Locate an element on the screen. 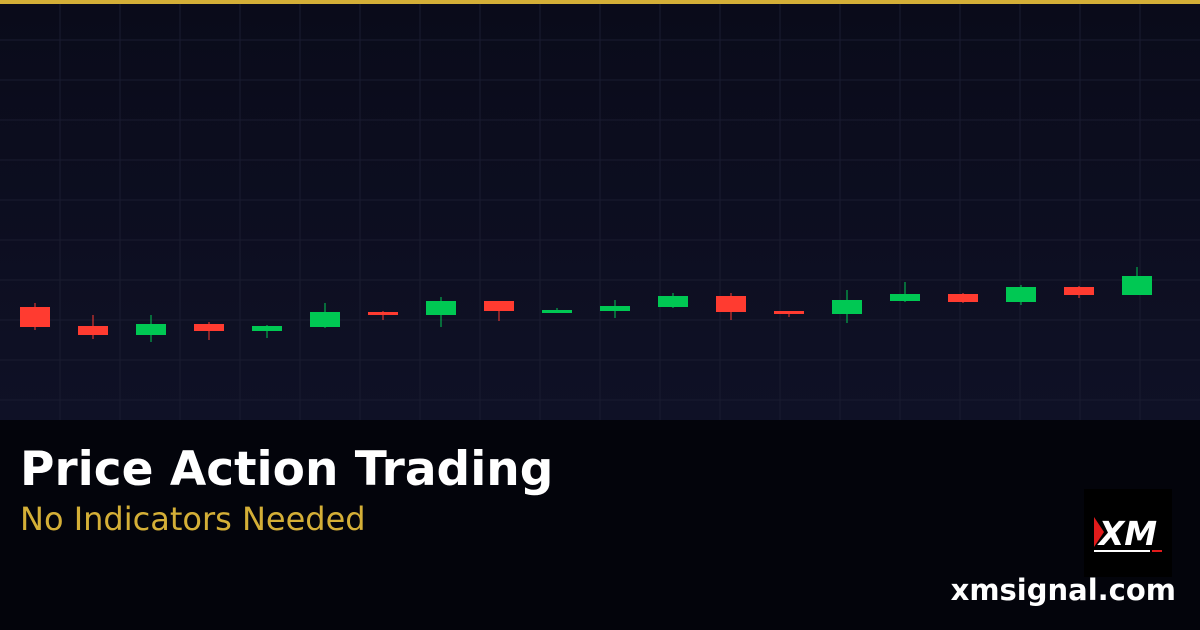  xm-logo-icon: XM is located at coordinates (1128, 533).